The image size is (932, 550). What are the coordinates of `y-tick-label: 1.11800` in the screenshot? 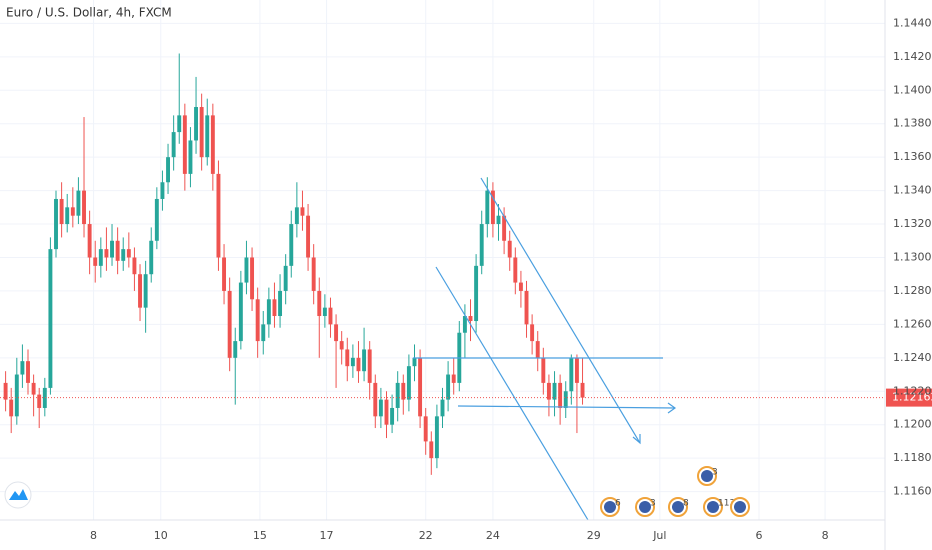 It's located at (912, 457).